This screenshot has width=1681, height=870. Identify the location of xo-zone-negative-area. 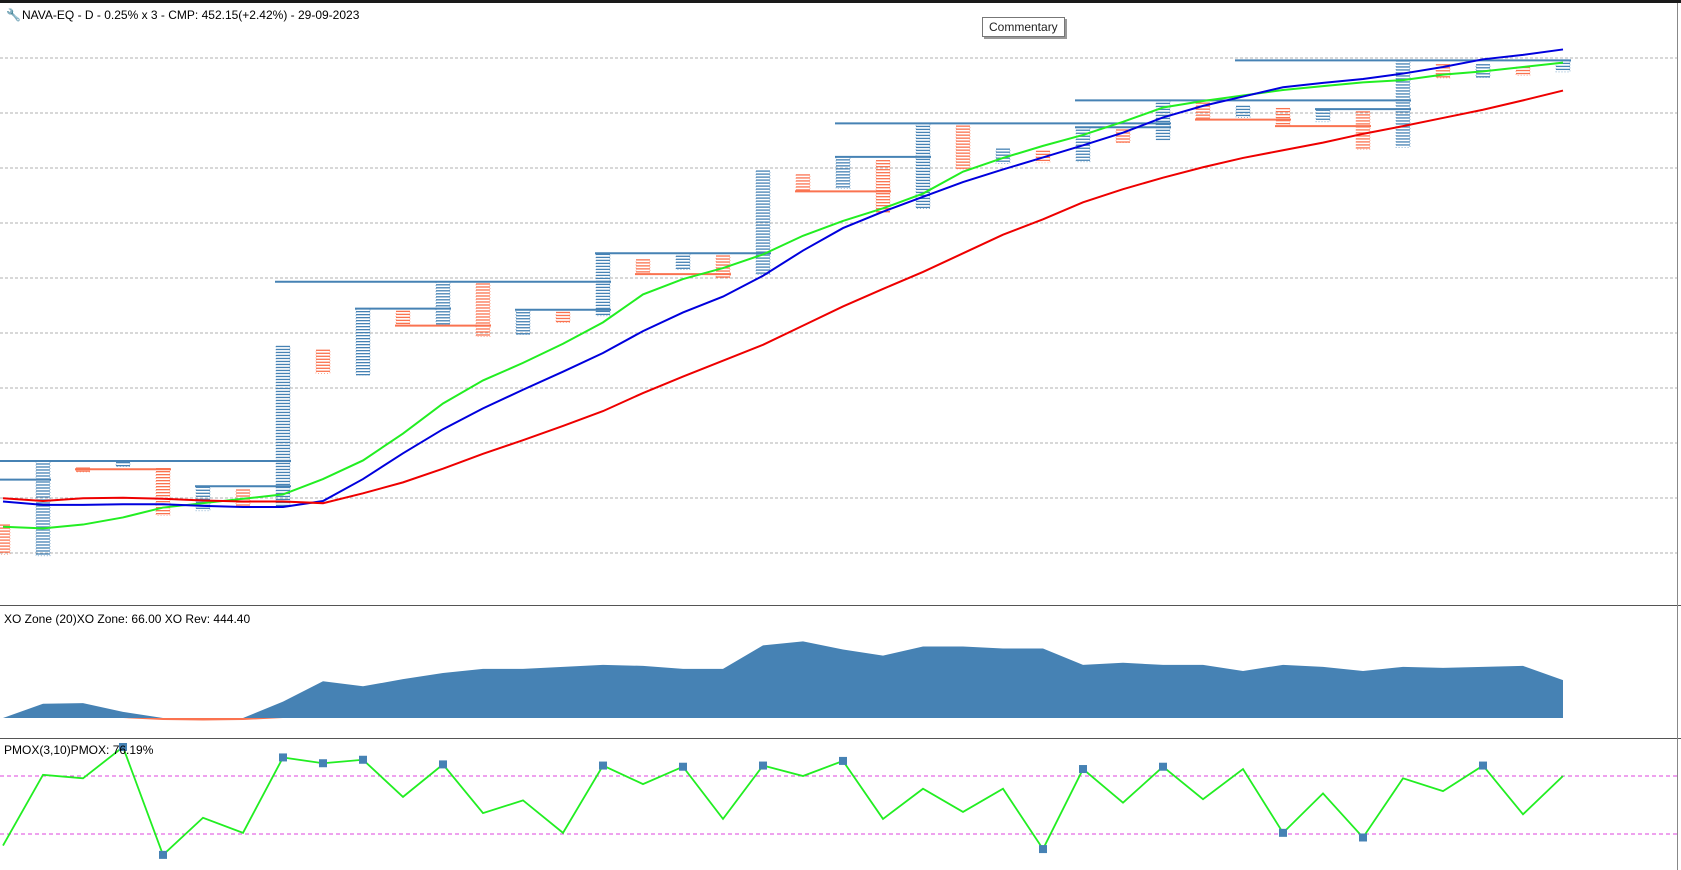
(783, 719).